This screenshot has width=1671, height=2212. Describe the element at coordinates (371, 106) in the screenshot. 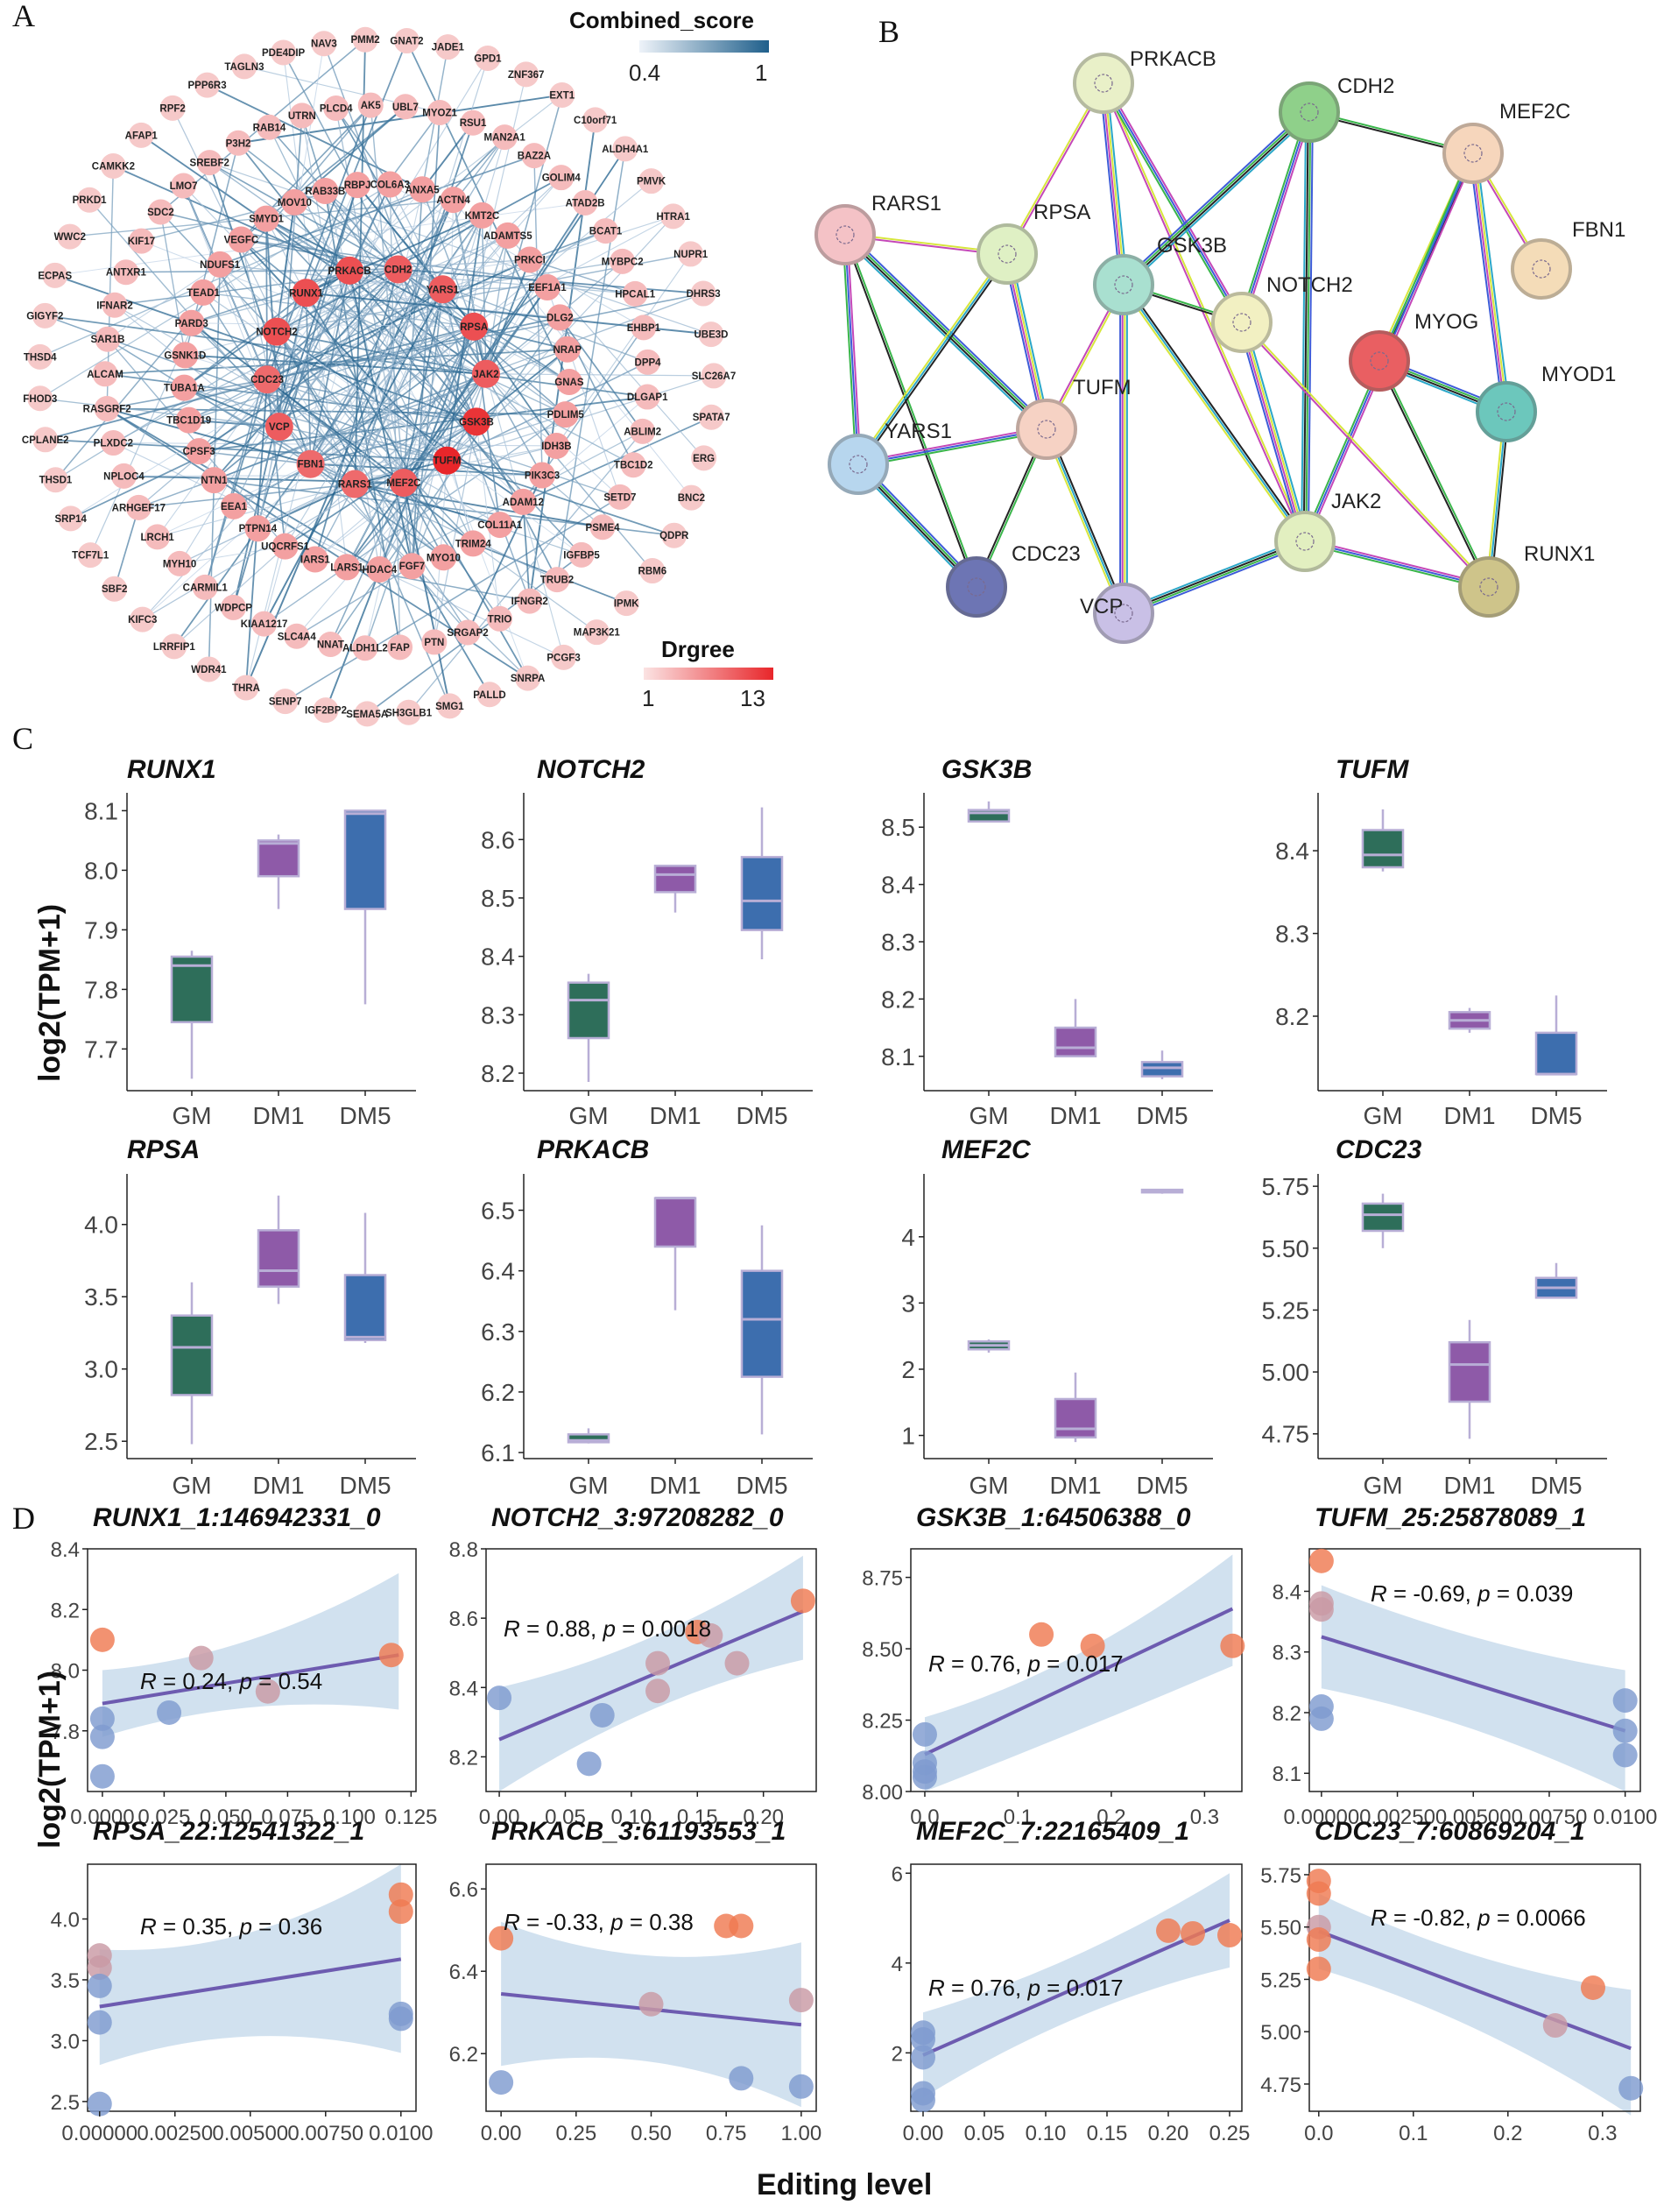

I see `network-node-label: AK5` at that location.